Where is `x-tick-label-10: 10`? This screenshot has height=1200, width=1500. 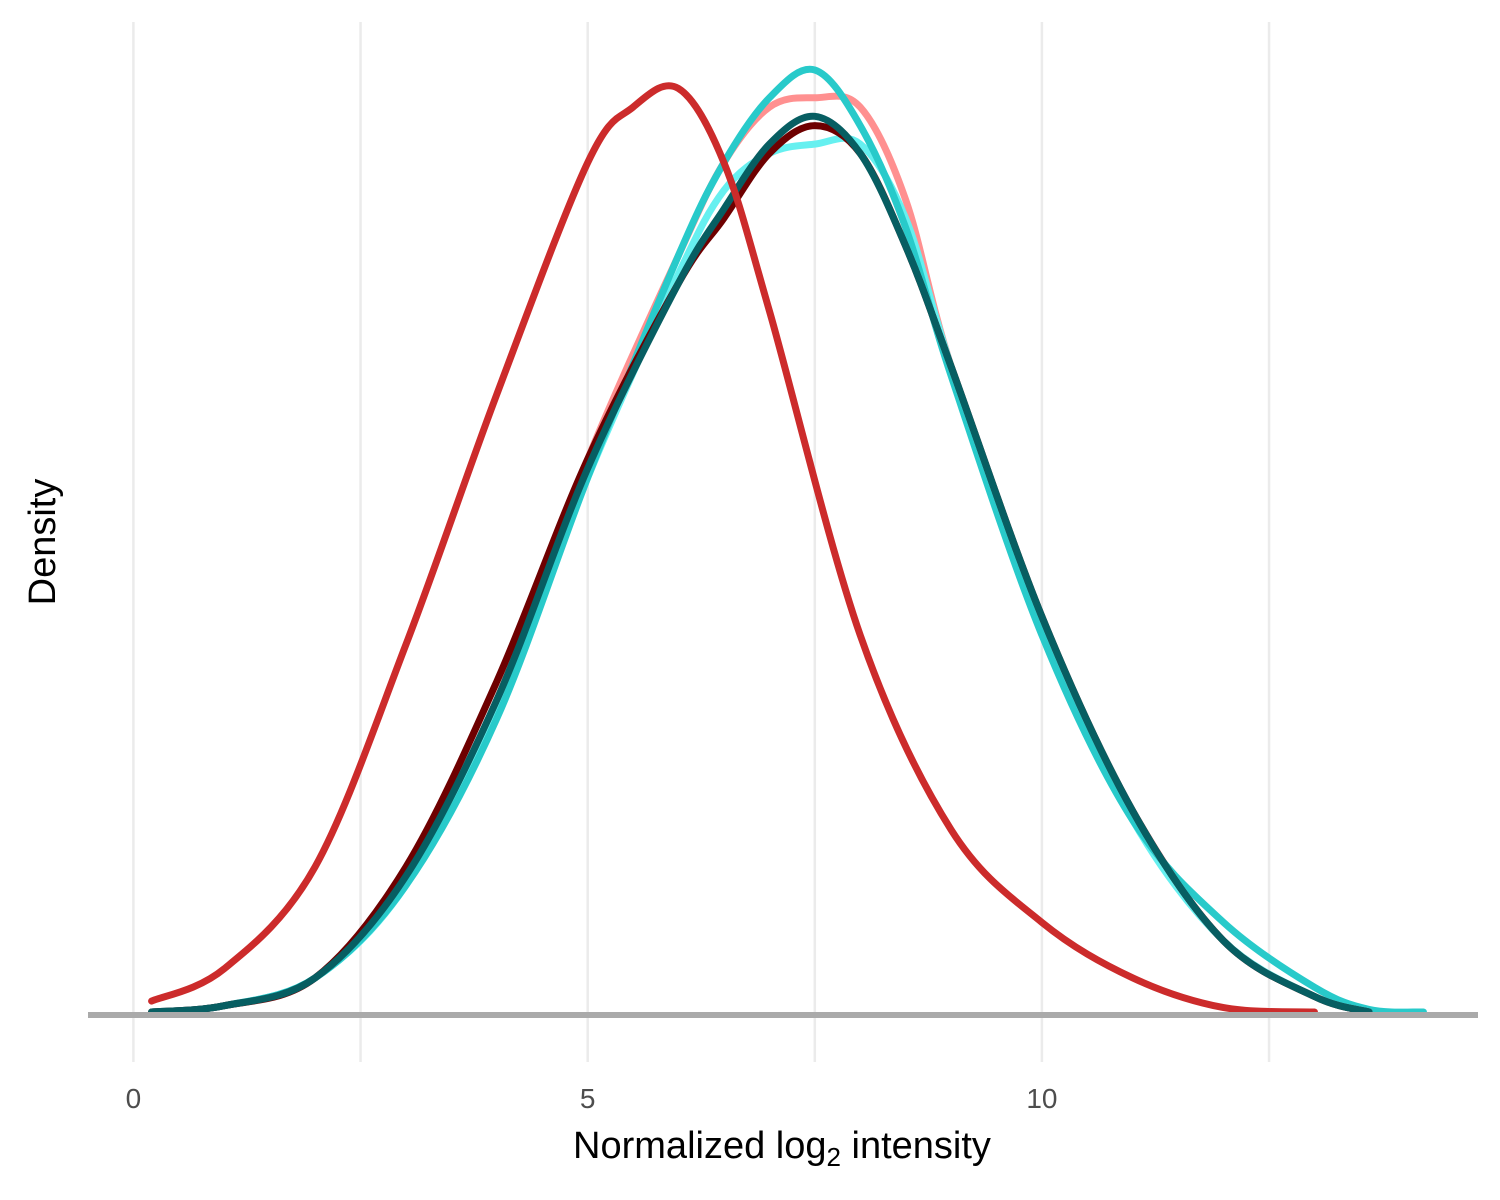 x-tick-label-10: 10 is located at coordinates (1041, 1098).